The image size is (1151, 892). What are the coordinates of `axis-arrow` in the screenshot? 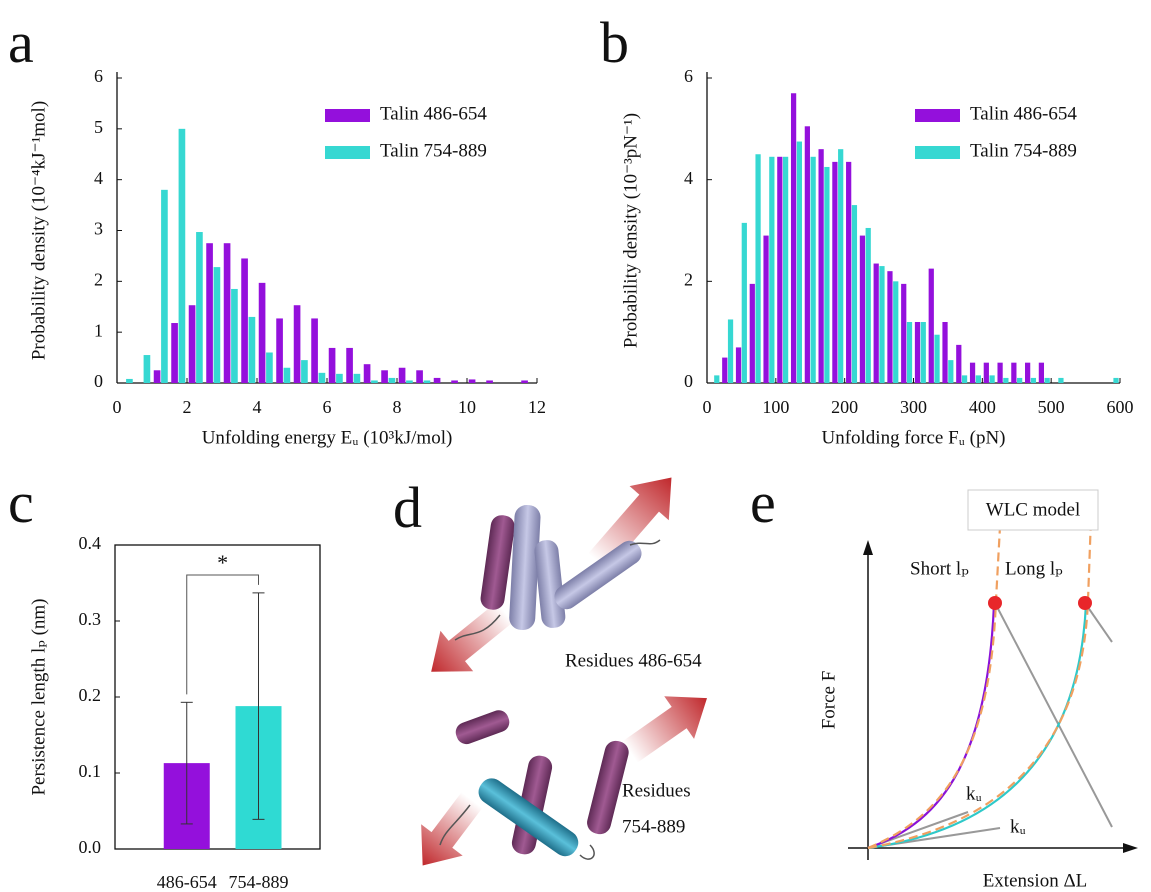 It's located at (1130, 848).